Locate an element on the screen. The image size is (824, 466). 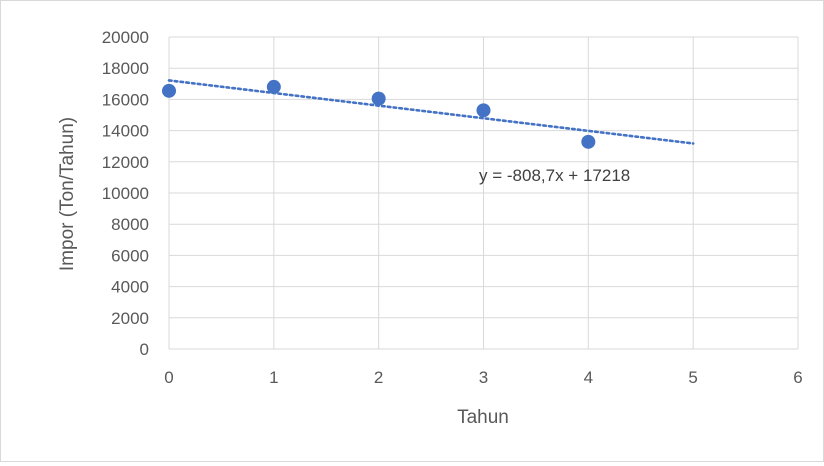
y-tick-label: 6000 is located at coordinates (130, 255).